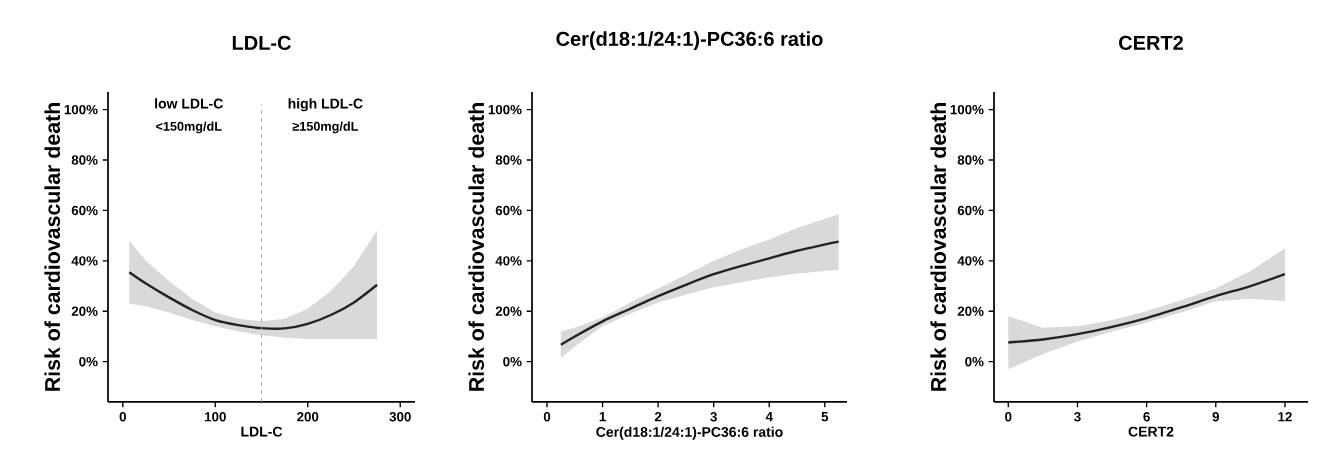 The image size is (1331, 466). Describe the element at coordinates (689, 433) in the screenshot. I see `x-axis-title: Cer(d18:1/24:1)-PC36:6 ratio` at that location.